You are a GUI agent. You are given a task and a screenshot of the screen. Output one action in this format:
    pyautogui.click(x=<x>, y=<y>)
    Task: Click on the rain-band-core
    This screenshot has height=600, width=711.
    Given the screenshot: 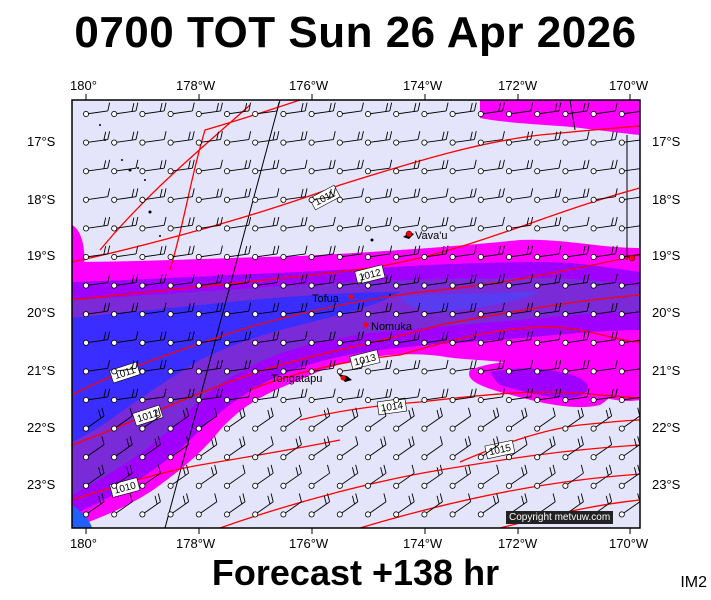 What is the action you would take?
    pyautogui.click(x=236, y=367)
    